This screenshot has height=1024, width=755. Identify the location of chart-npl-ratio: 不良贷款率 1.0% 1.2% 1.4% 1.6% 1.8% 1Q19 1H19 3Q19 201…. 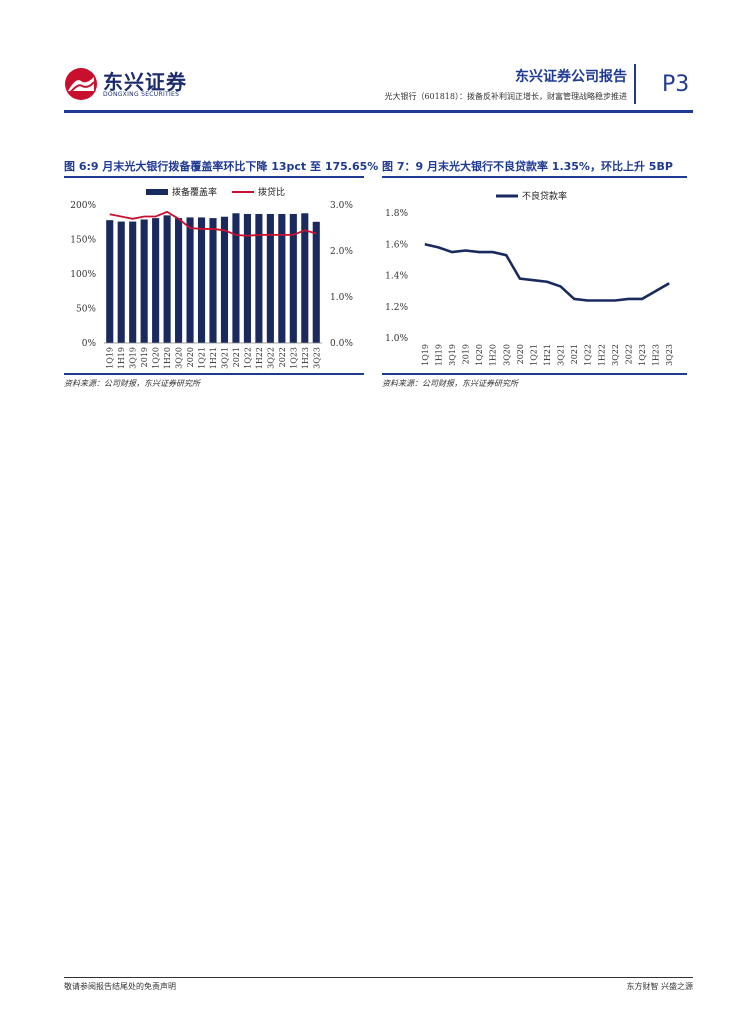
(529, 278).